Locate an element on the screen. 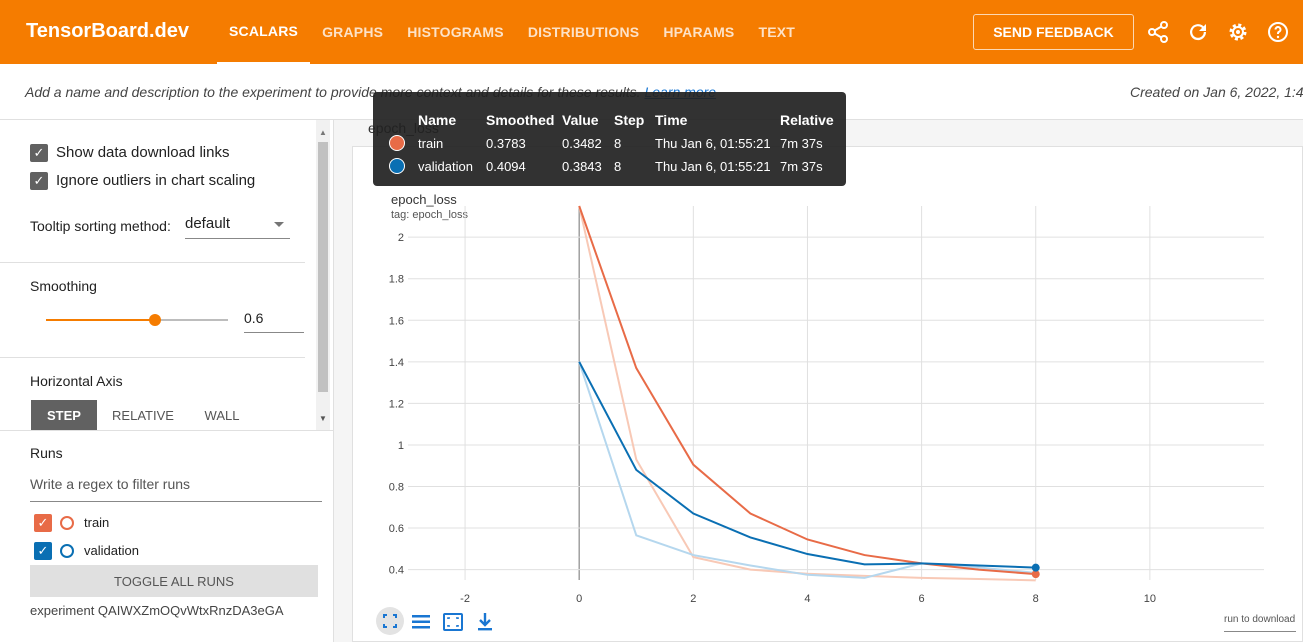 Image resolution: width=1303 pixels, height=642 pixels. y-tick-label: 1 is located at coordinates (401, 446).